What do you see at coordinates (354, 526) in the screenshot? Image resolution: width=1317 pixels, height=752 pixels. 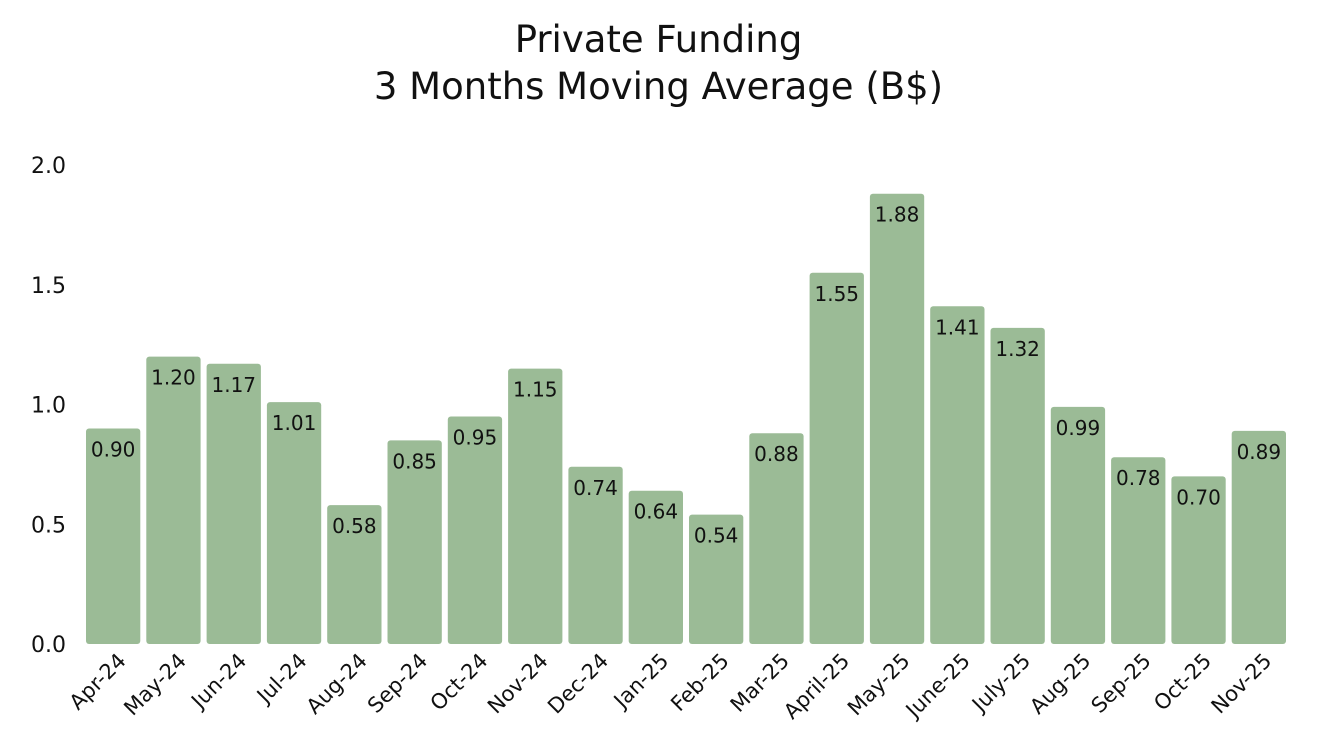 I see `data-label: 0.58` at bounding box center [354, 526].